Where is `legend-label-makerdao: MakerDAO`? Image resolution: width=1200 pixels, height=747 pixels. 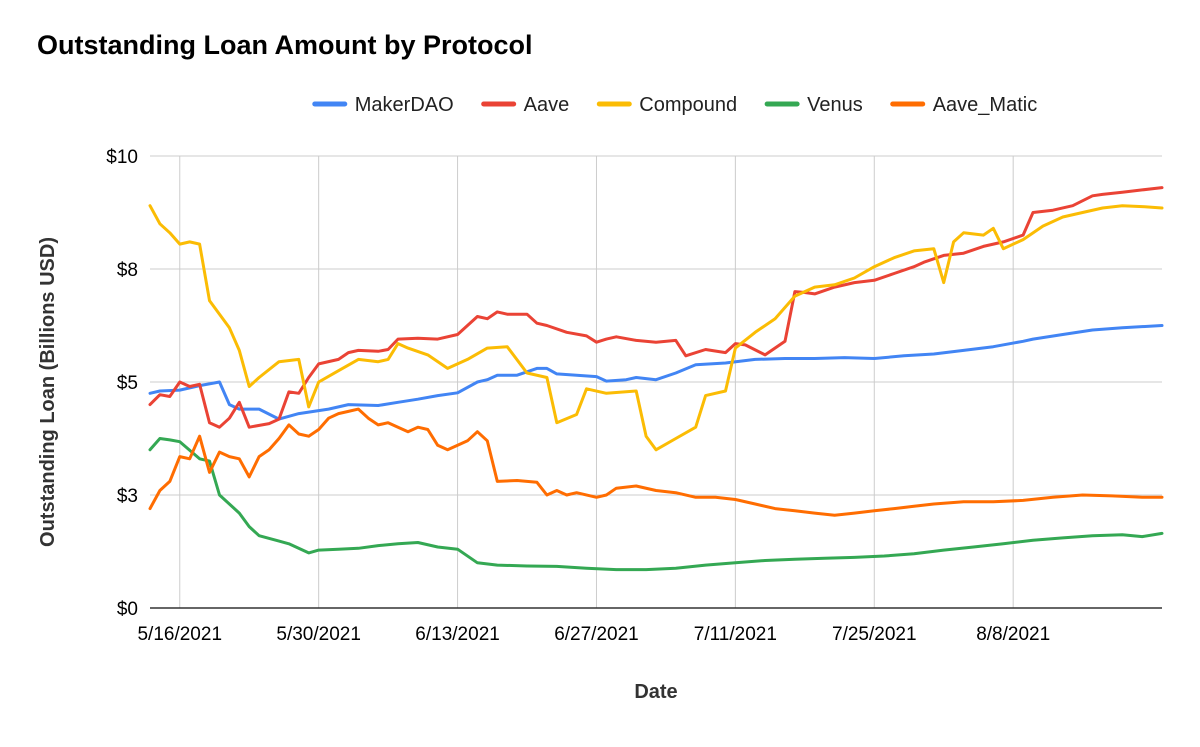 legend-label-makerdao: MakerDAO is located at coordinates (404, 105).